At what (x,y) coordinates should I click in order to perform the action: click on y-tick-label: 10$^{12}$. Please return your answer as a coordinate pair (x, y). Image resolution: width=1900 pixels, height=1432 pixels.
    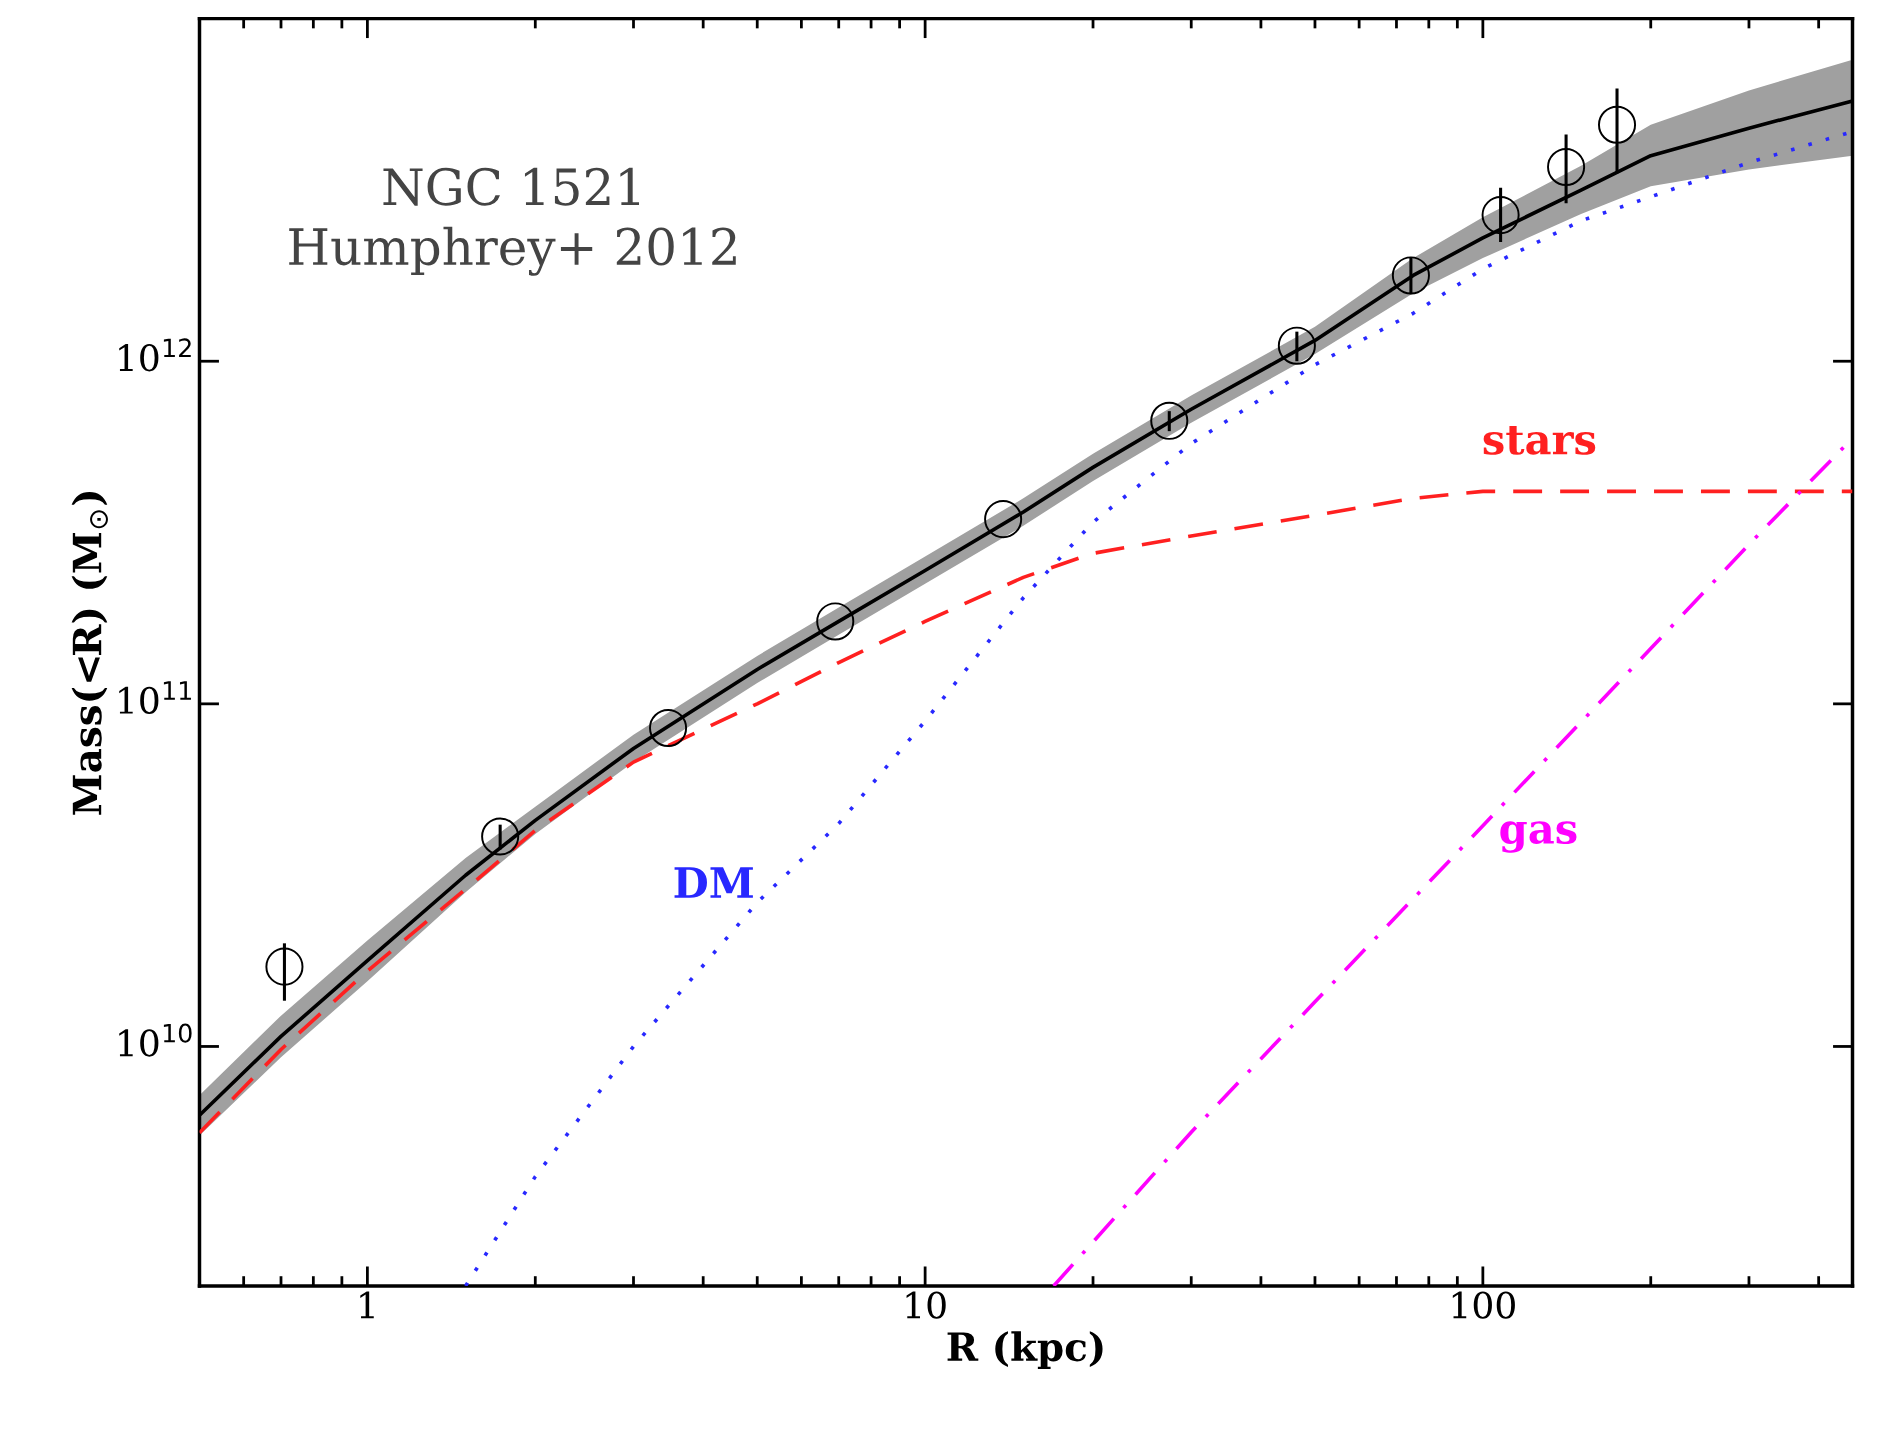
    Looking at the image, I should click on (155, 355).